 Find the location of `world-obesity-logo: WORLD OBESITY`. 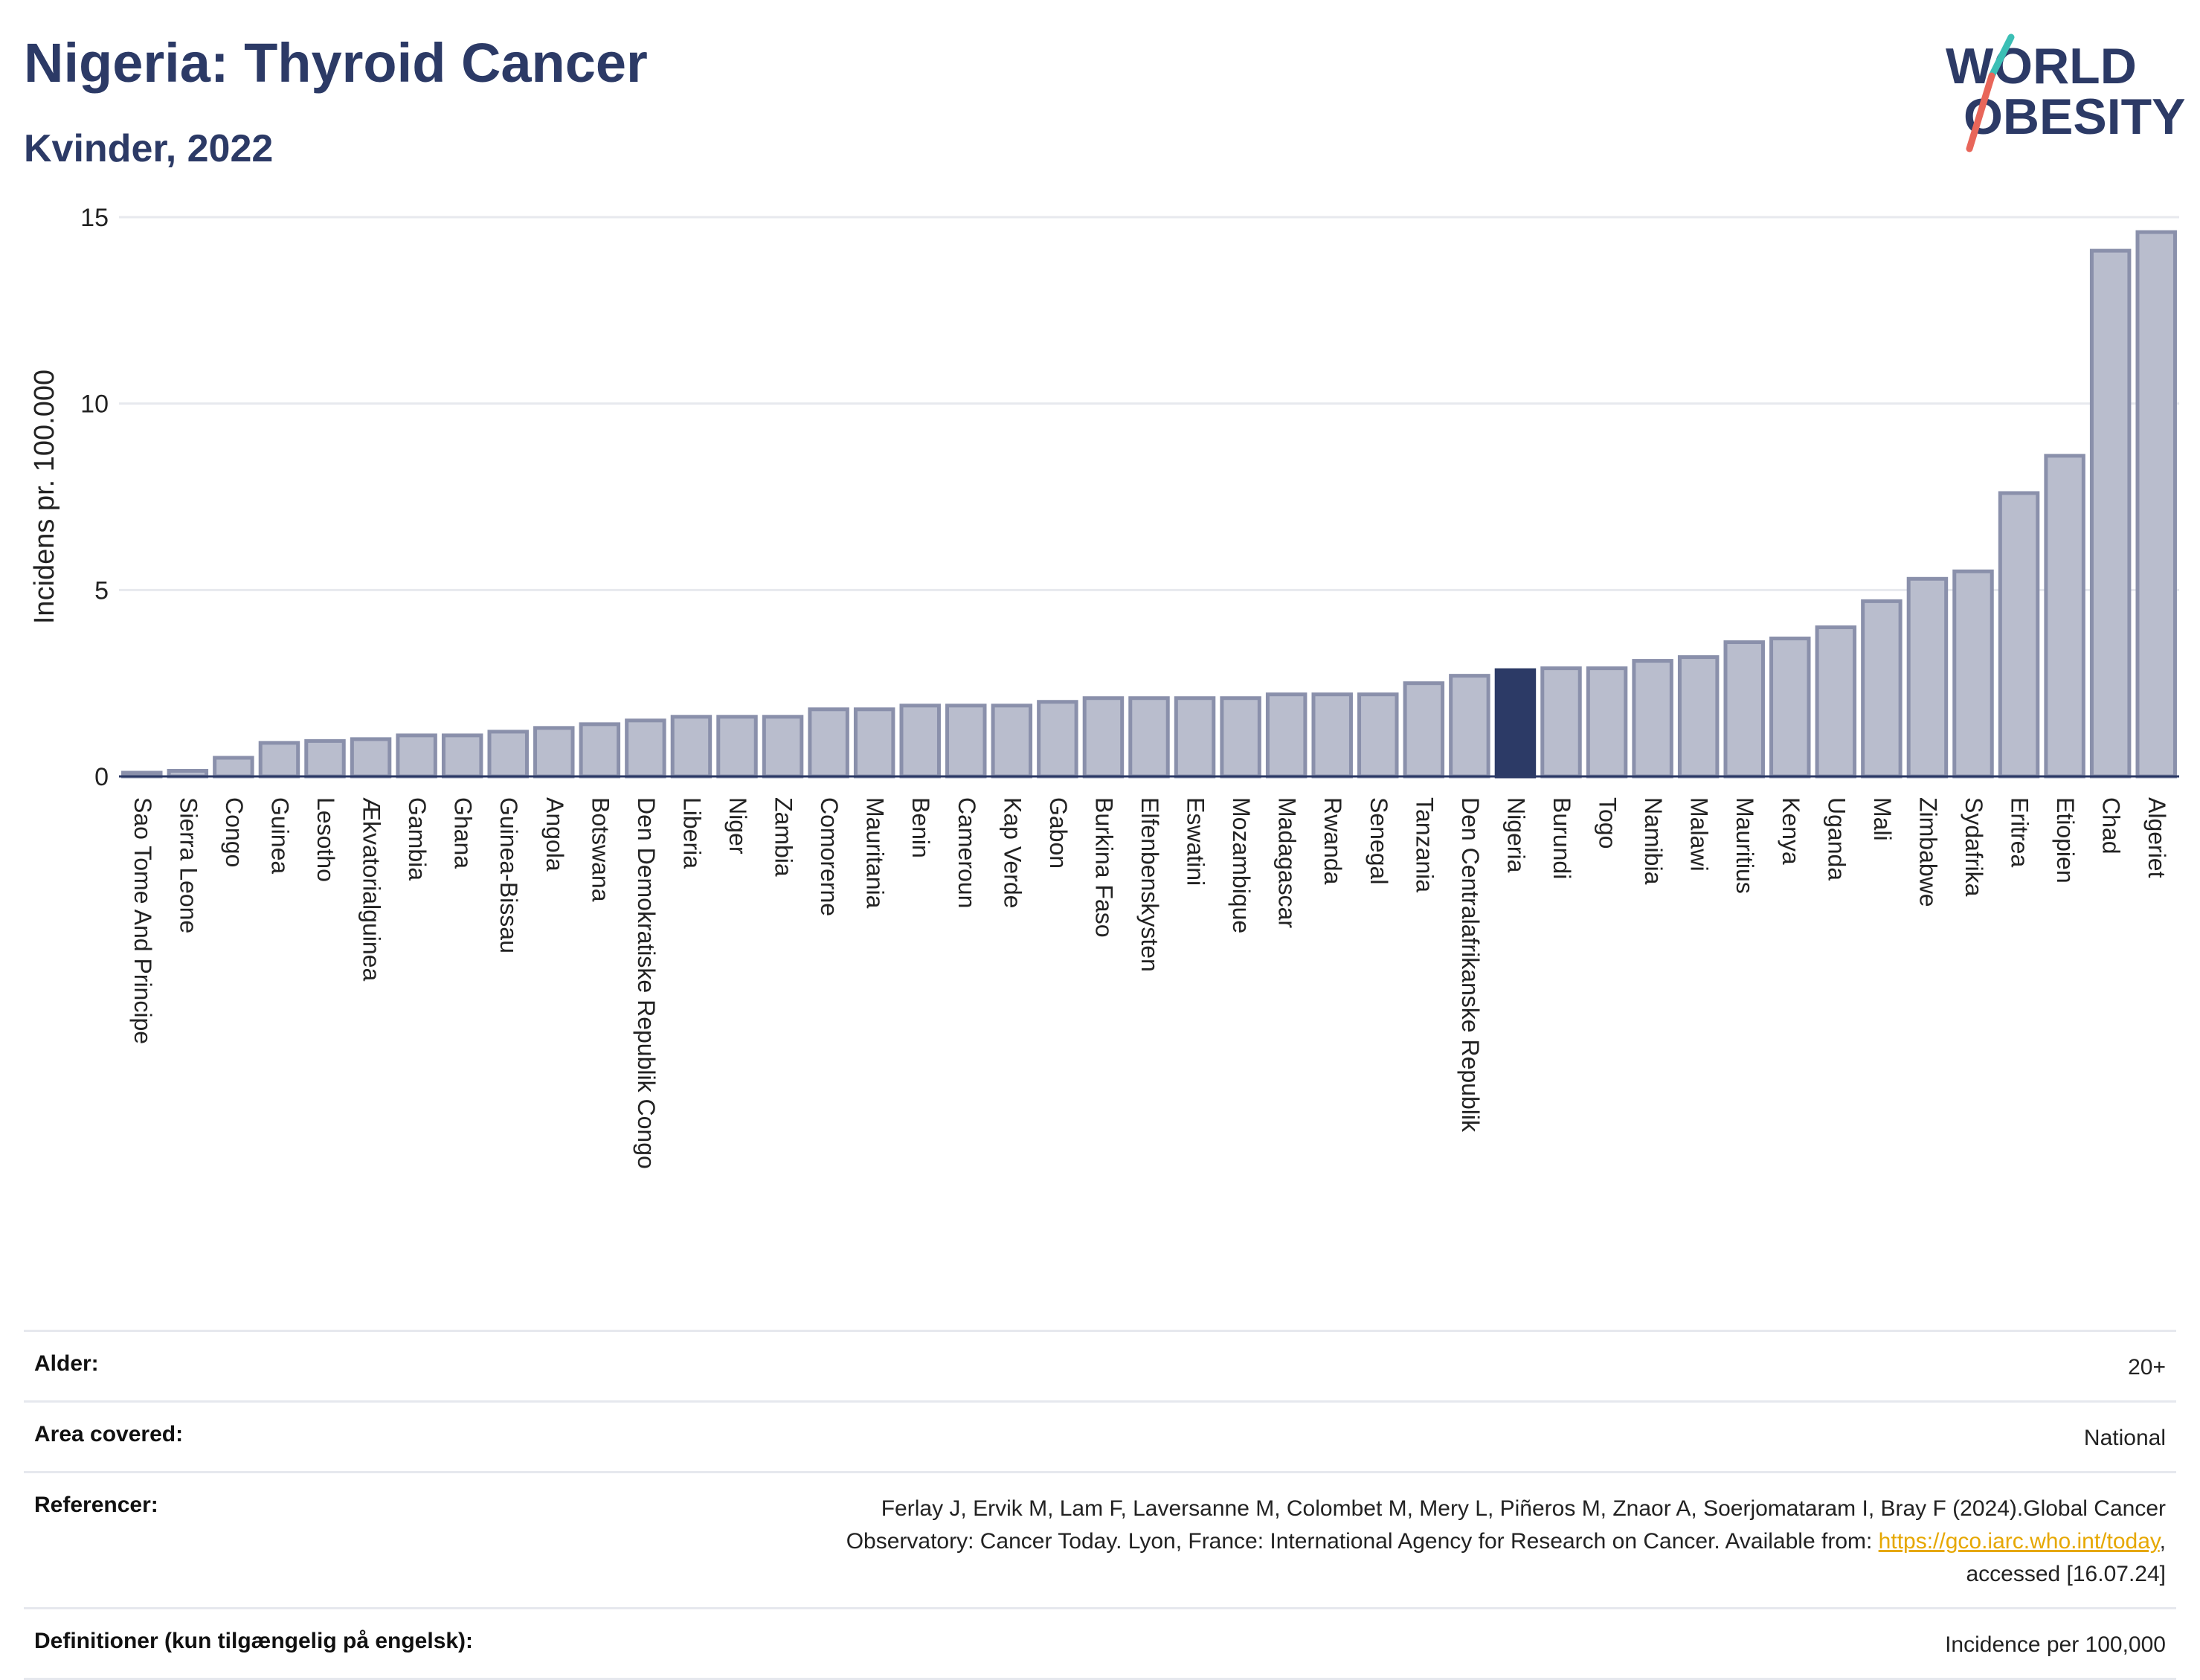

world-obesity-logo: WORLD OBESITY is located at coordinates (2066, 92).